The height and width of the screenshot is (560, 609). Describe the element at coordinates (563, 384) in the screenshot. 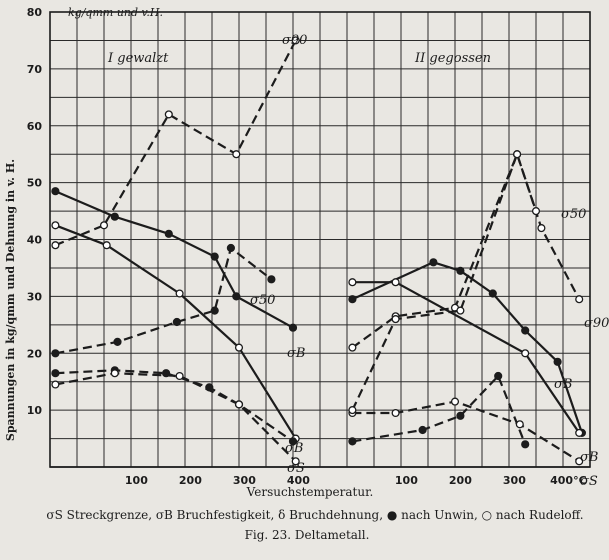

I see `annotation-panel2-sigmaB-a: σB` at that location.